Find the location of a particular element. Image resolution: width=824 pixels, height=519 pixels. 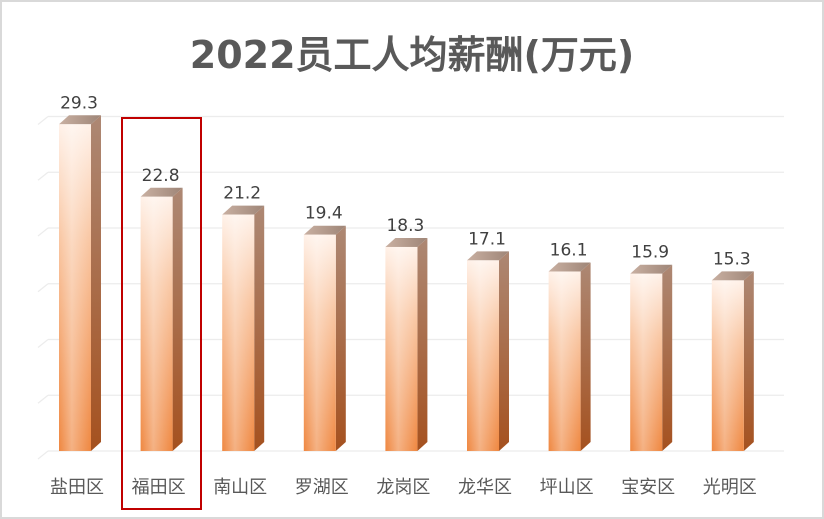

data-label: 15.9 is located at coordinates (650, 253).